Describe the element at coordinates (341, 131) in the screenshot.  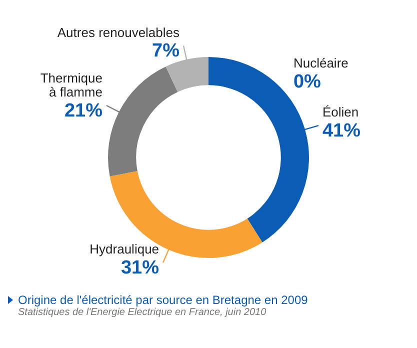
I see `data-label: 41%` at that location.